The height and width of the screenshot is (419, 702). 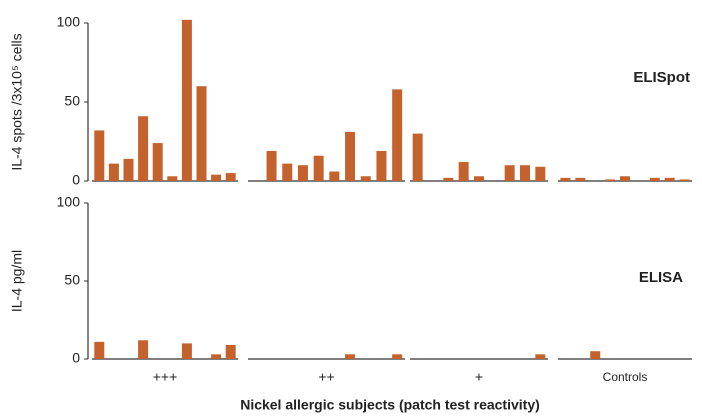 What do you see at coordinates (326, 377) in the screenshot?
I see `x-group-label: ++` at bounding box center [326, 377].